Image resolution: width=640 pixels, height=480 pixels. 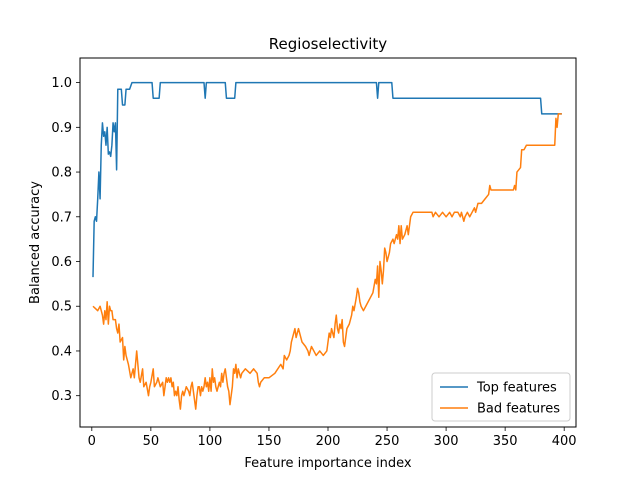 I want to click on y-tick-label: 0.4, so click(x=61, y=351).